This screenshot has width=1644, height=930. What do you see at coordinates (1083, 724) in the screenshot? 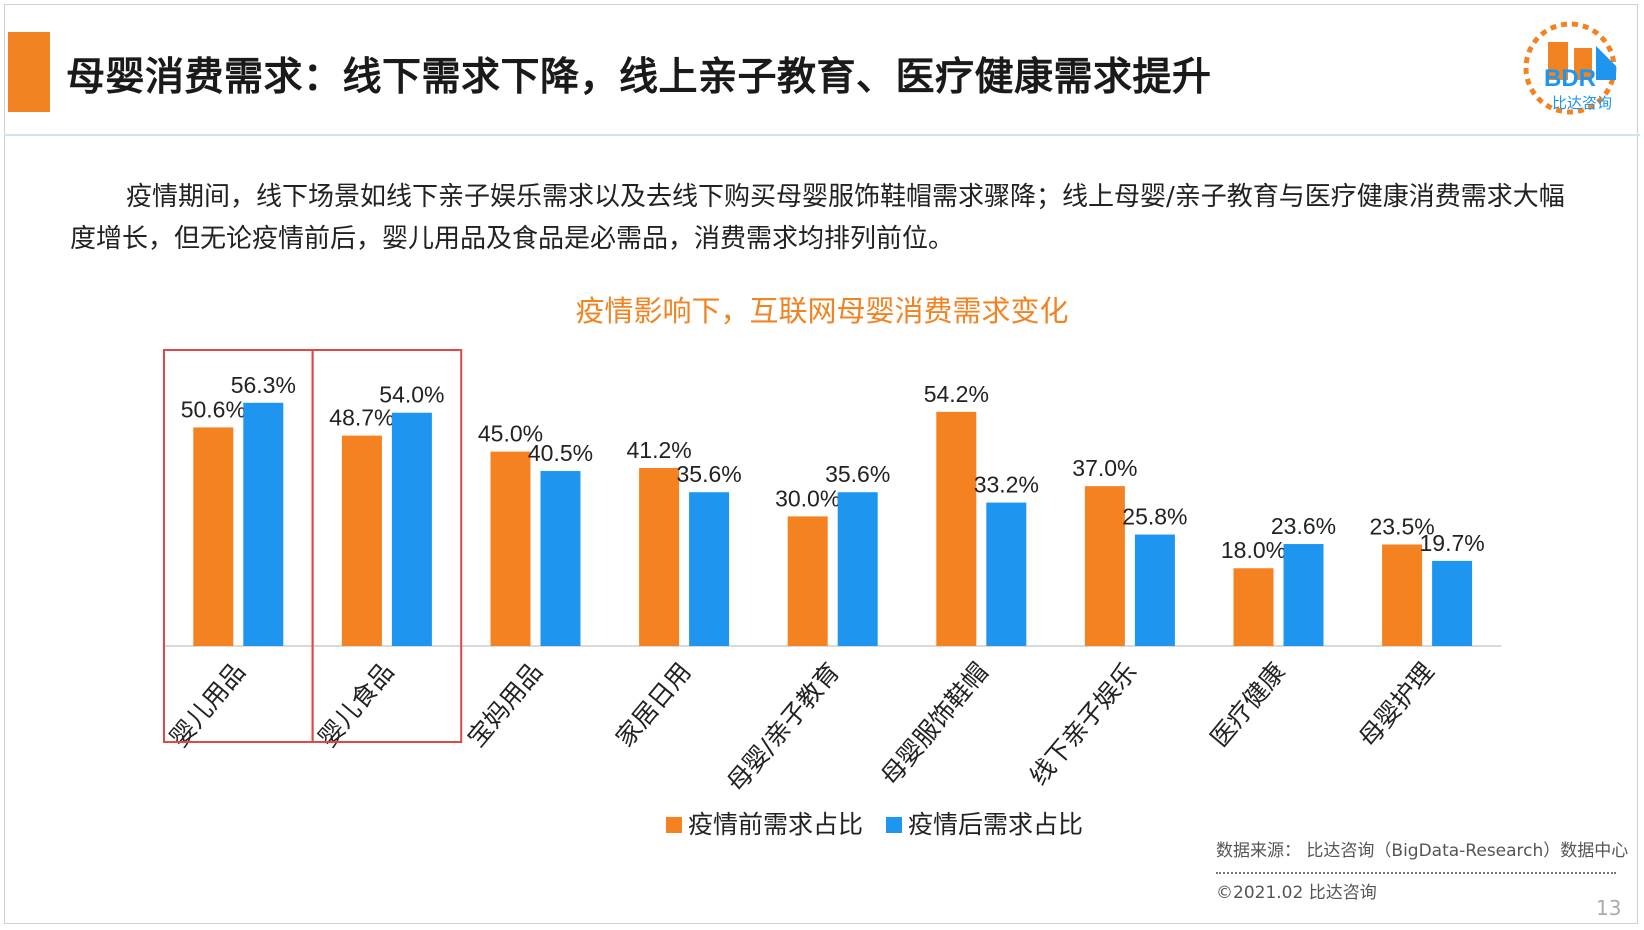
I see `category-label-6: 线下亲子娱乐` at bounding box center [1083, 724].